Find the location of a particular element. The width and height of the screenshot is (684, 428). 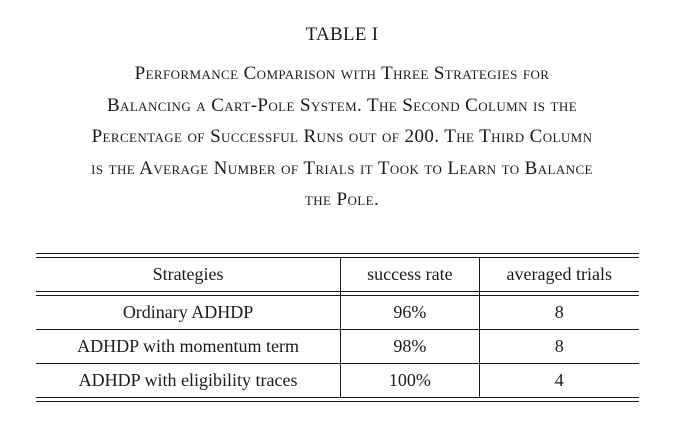

header-double-rule-gap is located at coordinates (337, 293).